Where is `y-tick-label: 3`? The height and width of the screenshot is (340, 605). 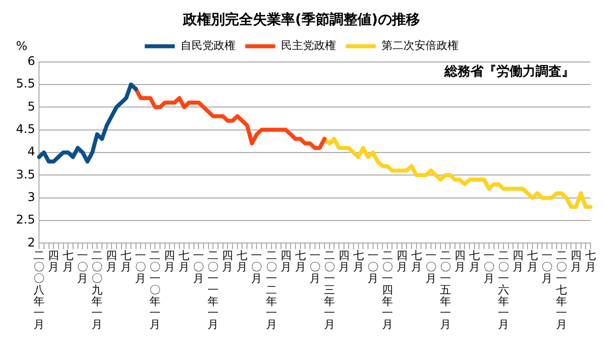 y-tick-label: 3 is located at coordinates (31, 197).